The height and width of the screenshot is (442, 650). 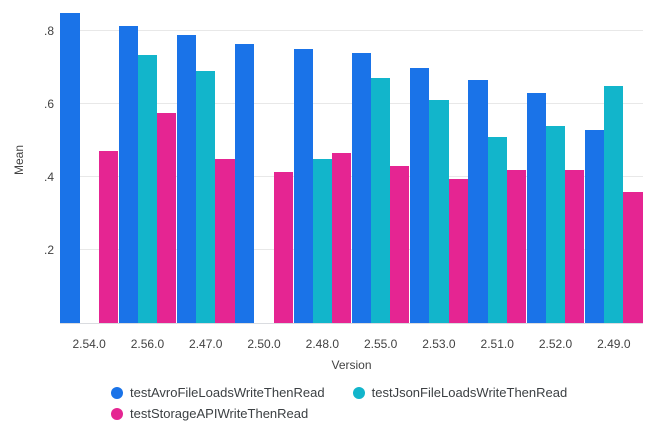 I want to click on bar-testStorageAPIWriteThenRead-2.54.0, so click(x=108, y=237).